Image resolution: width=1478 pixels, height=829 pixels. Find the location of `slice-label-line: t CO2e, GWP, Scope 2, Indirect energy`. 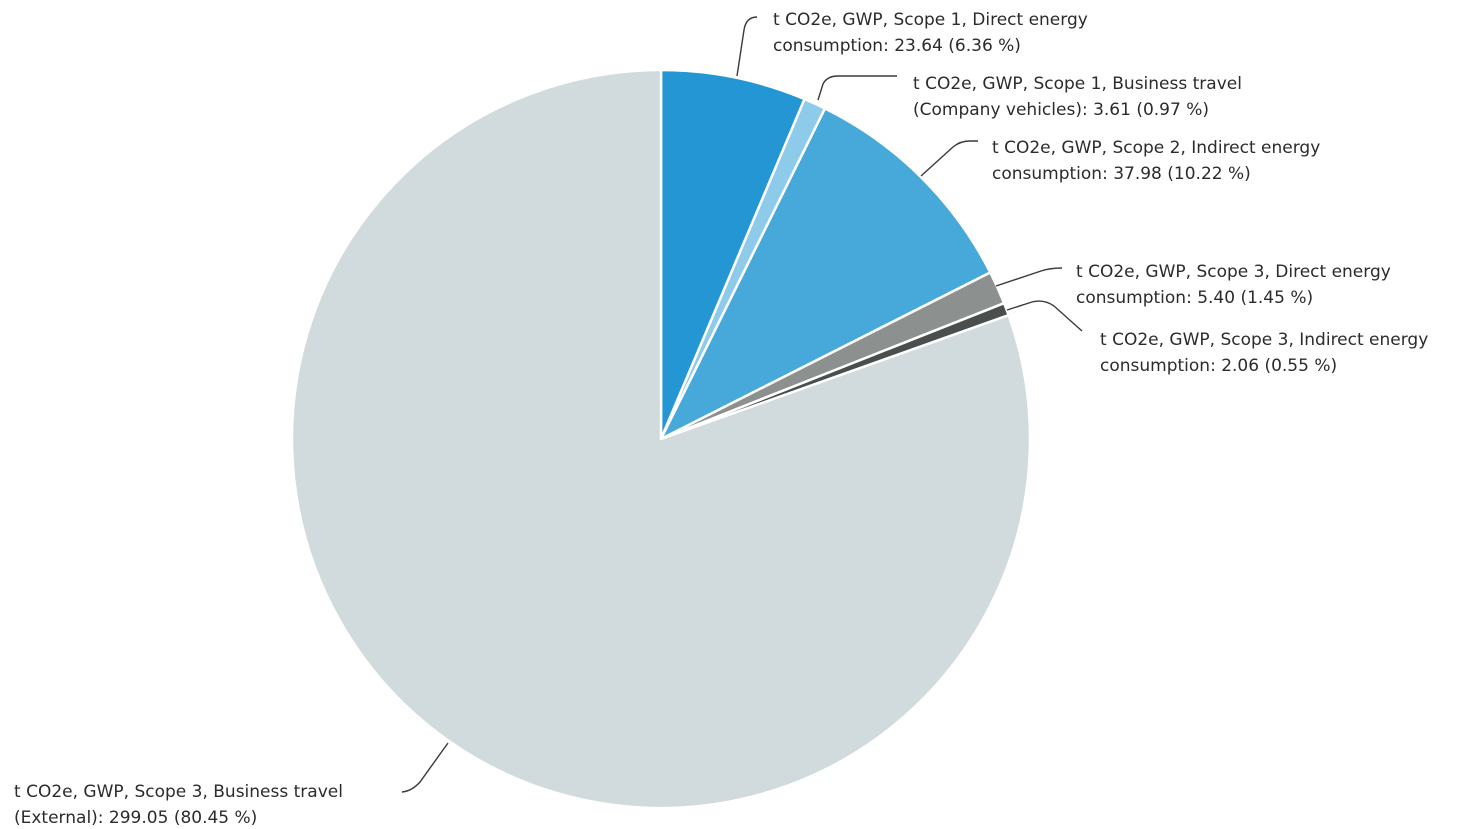

slice-label-line: t CO2e, GWP, Scope 2, Indirect energy is located at coordinates (1156, 148).